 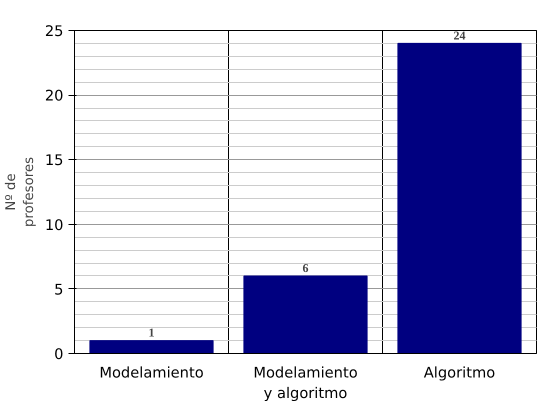 What do you see at coordinates (54, 161) in the screenshot?
I see `y-tick-label: 15` at bounding box center [54, 161].